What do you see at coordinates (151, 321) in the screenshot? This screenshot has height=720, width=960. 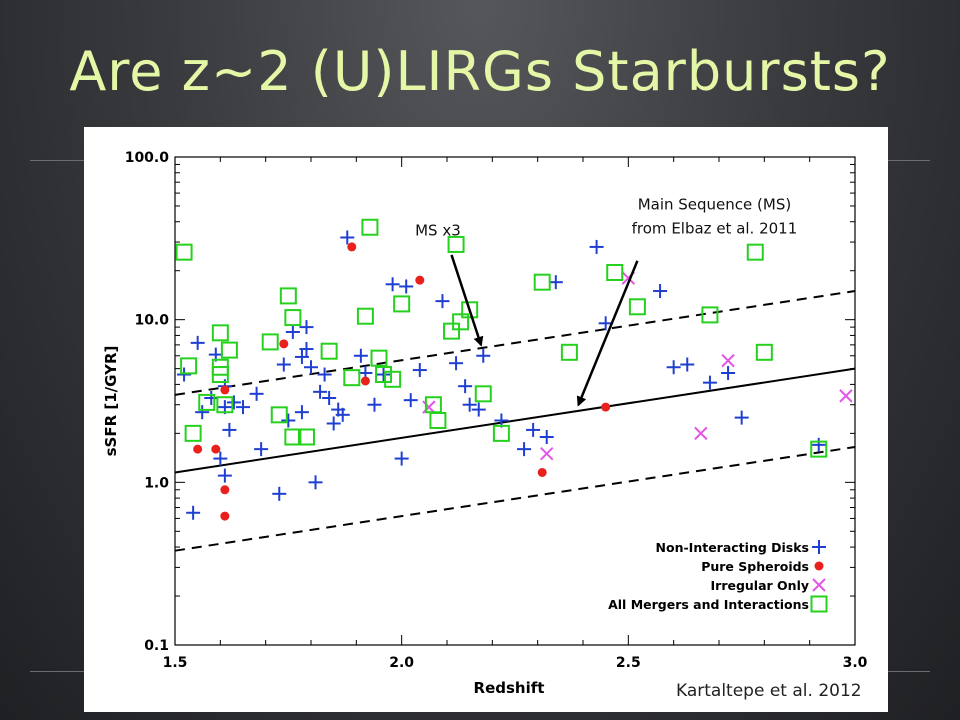 I see `y-tick-label: 10.0` at bounding box center [151, 321].